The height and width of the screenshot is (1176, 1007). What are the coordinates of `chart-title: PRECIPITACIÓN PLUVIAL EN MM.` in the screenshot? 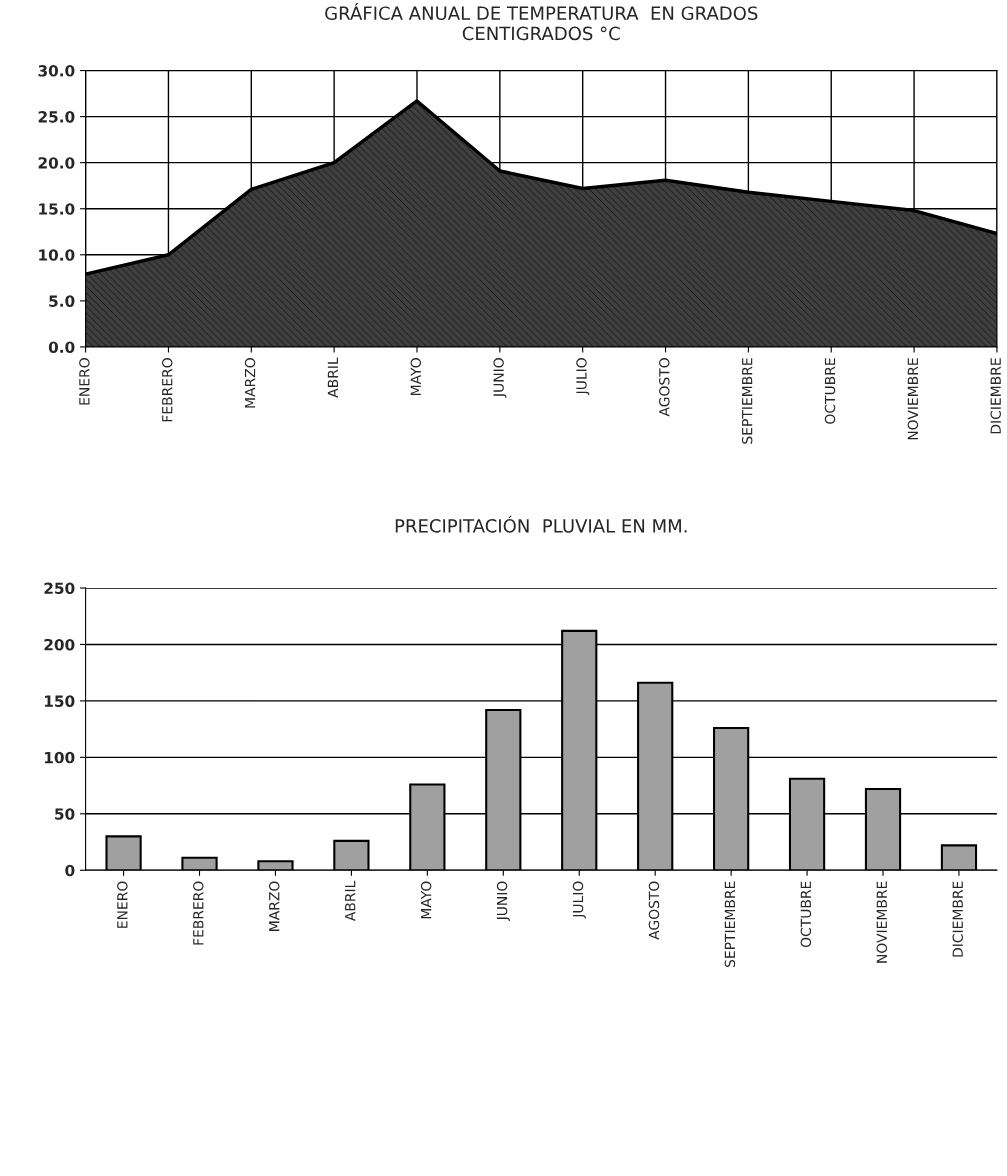 It's located at (541, 524).